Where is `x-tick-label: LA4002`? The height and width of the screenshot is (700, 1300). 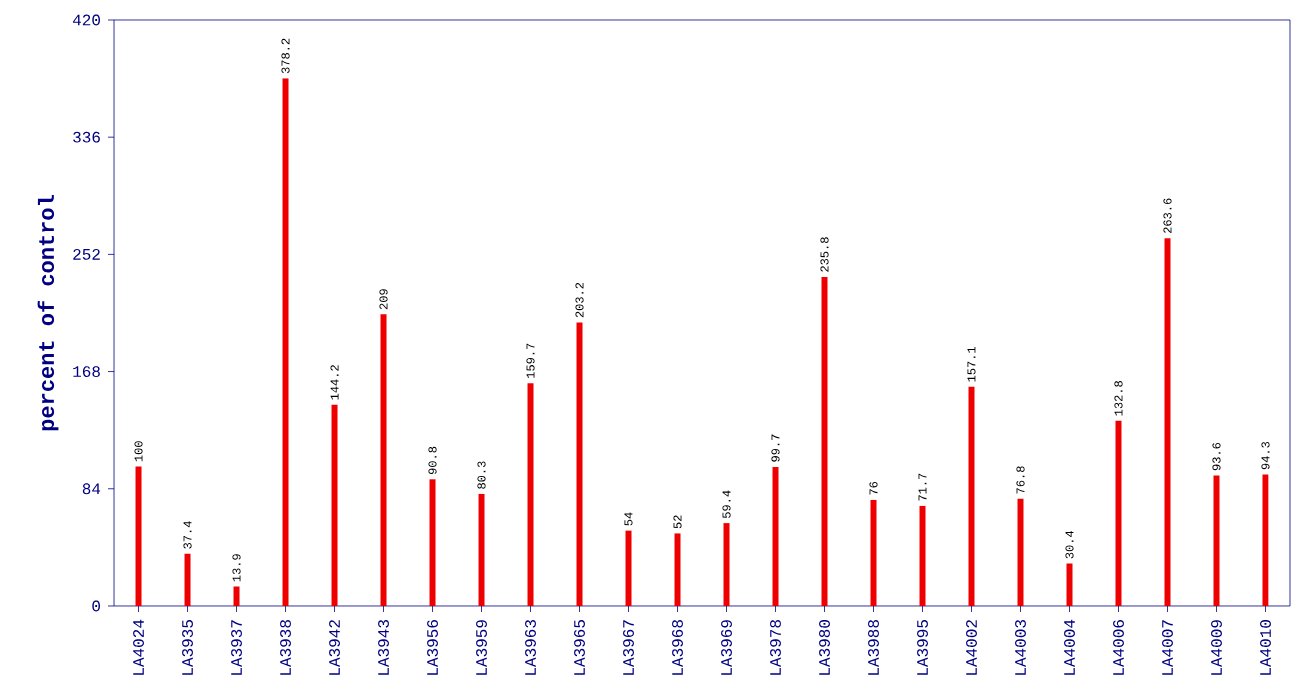 x-tick-label: LA4002 is located at coordinates (971, 647).